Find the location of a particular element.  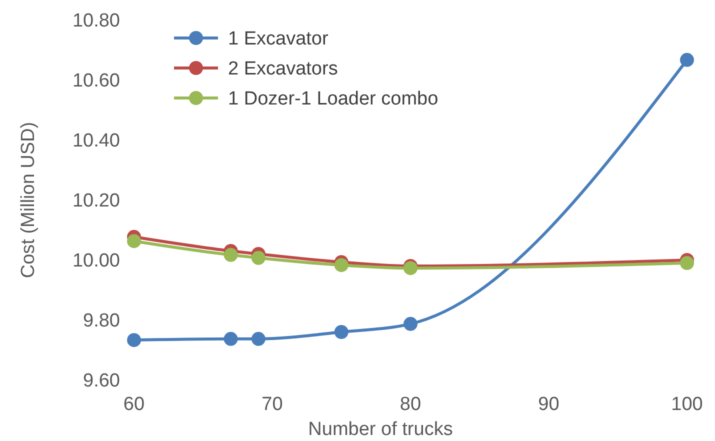

x-tick-label: 70 is located at coordinates (272, 404).